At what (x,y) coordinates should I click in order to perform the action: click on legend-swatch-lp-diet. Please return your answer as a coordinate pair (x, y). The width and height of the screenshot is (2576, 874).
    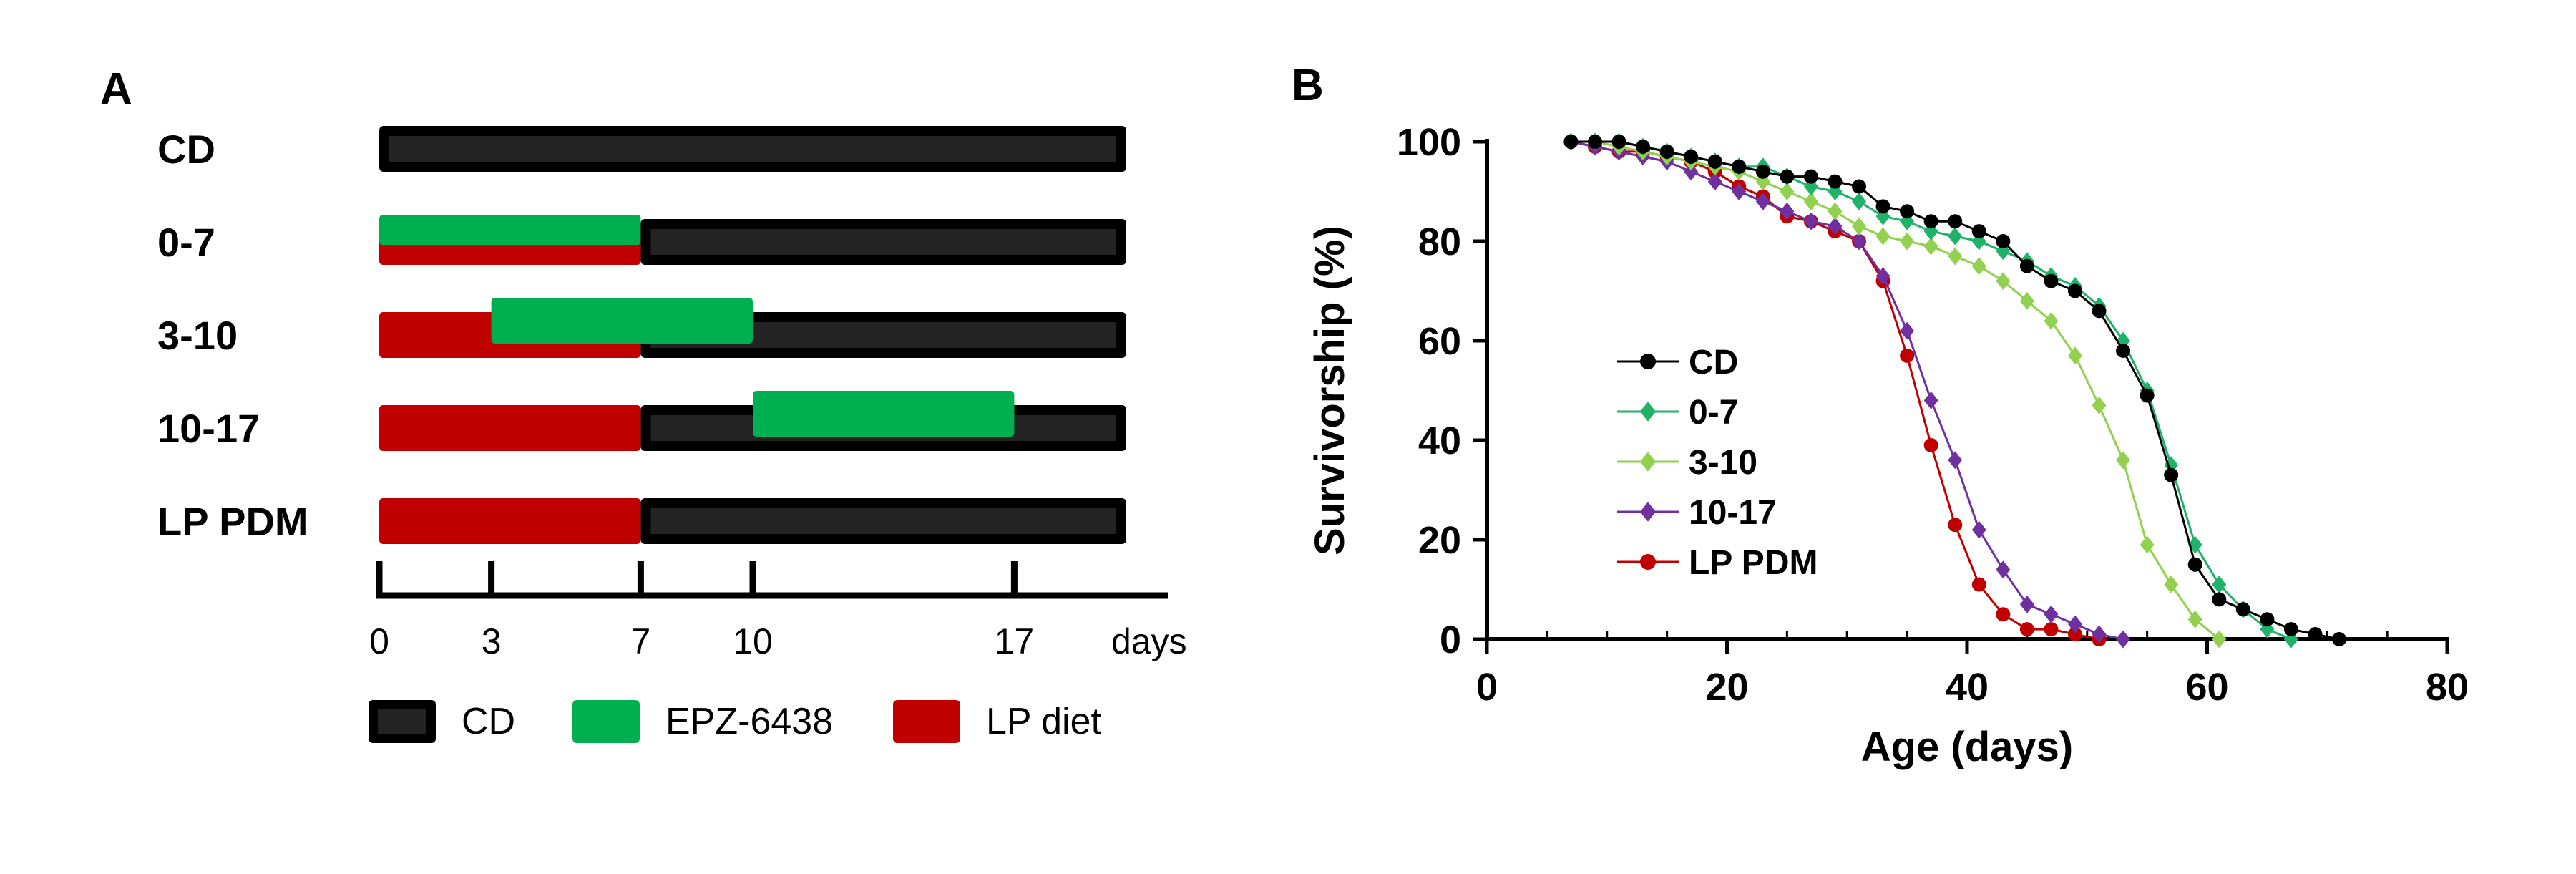
    Looking at the image, I should click on (926, 721).